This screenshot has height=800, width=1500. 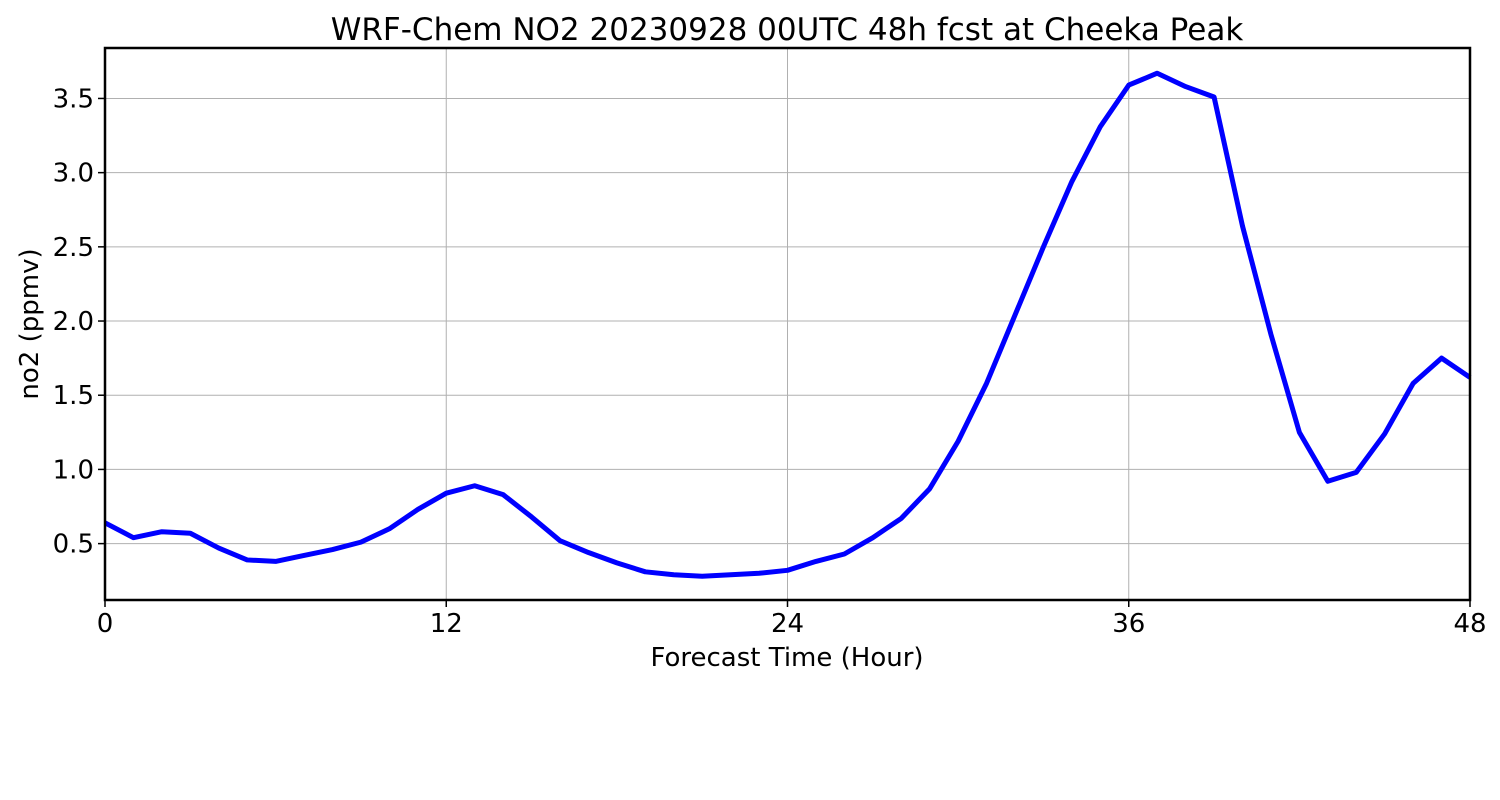 What do you see at coordinates (105, 624) in the screenshot?
I see `x-tick-label: 0` at bounding box center [105, 624].